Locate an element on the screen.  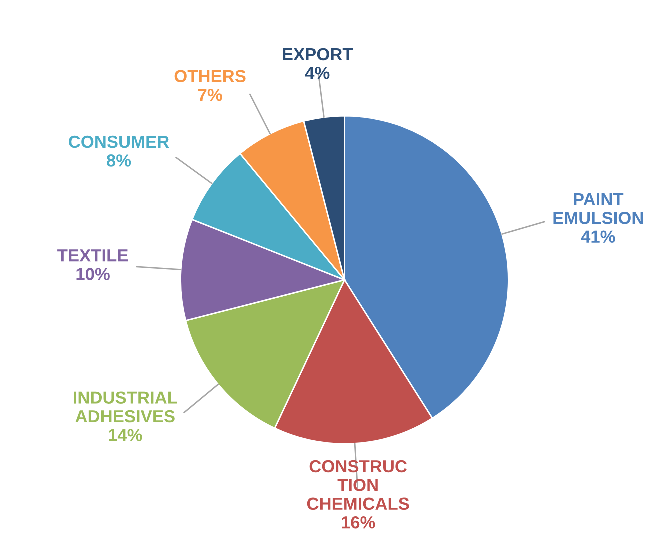
data-label: 14% is located at coordinates (125, 435).